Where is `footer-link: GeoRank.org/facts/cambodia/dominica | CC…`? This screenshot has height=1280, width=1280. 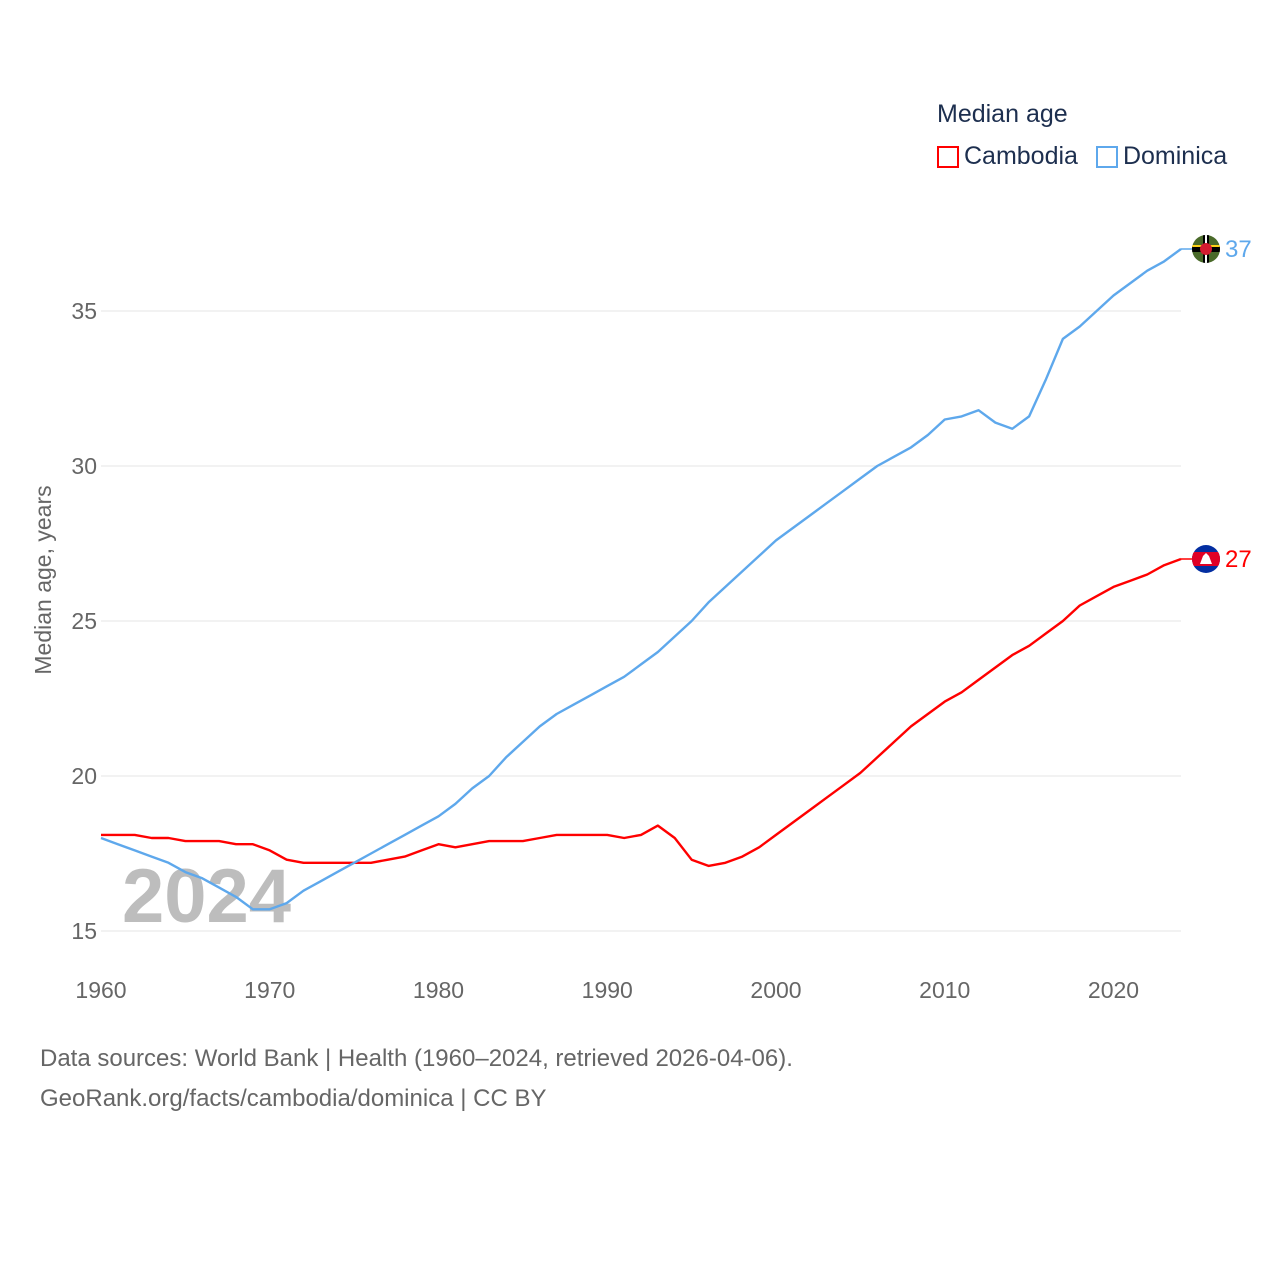 footer-link: GeoRank.org/facts/cambodia/dominica | CC… is located at coordinates (293, 1098).